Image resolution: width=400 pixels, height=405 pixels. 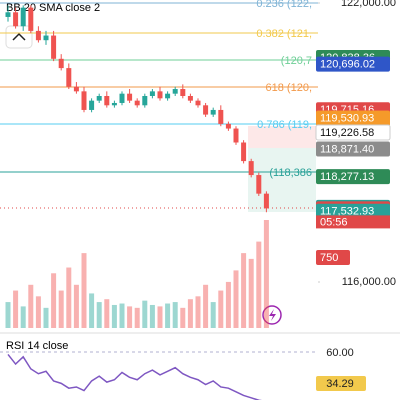 What do you see at coordinates (200, 8) in the screenshot?
I see `legend-bg` at bounding box center [200, 8].